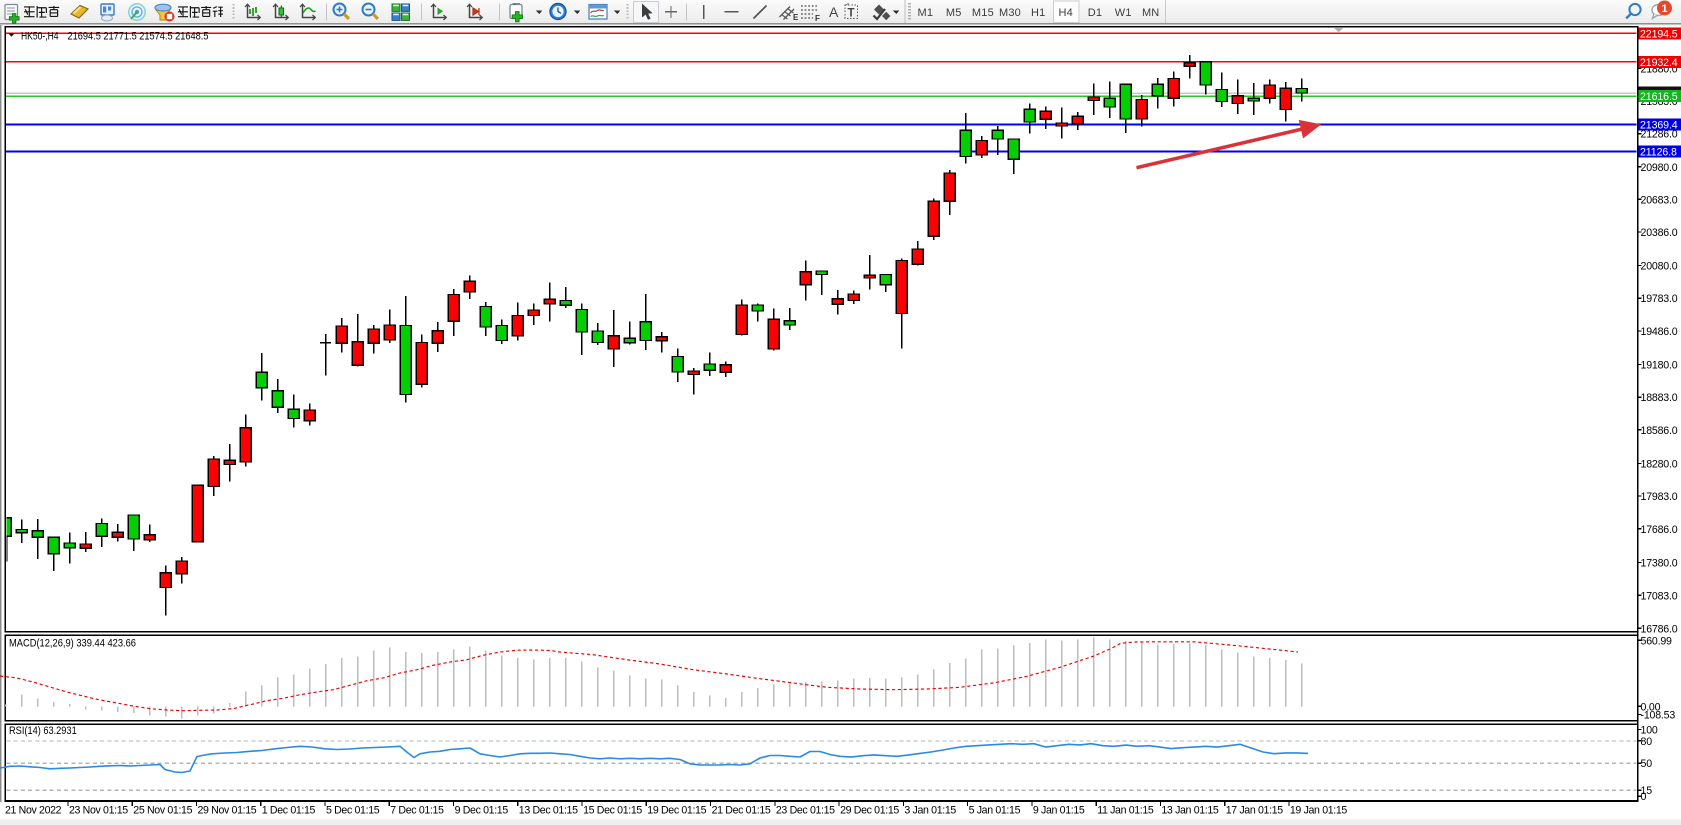  I want to click on svg-text: 9 Jan 01:15, so click(1059, 811).